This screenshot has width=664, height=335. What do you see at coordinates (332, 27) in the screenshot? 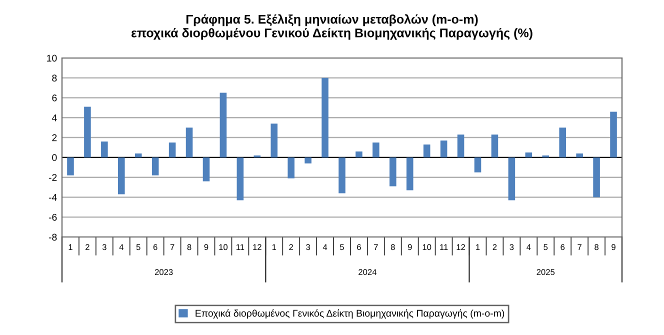
I see `chart-title: Γράφημα 5. Εξέλιξη μηνιαίων μεταβολών (m-o-m) εποχικά διορθωμένου Γενικού Δείκτη Βιομηχανικής Παραγωγής (%)` at bounding box center [332, 27].